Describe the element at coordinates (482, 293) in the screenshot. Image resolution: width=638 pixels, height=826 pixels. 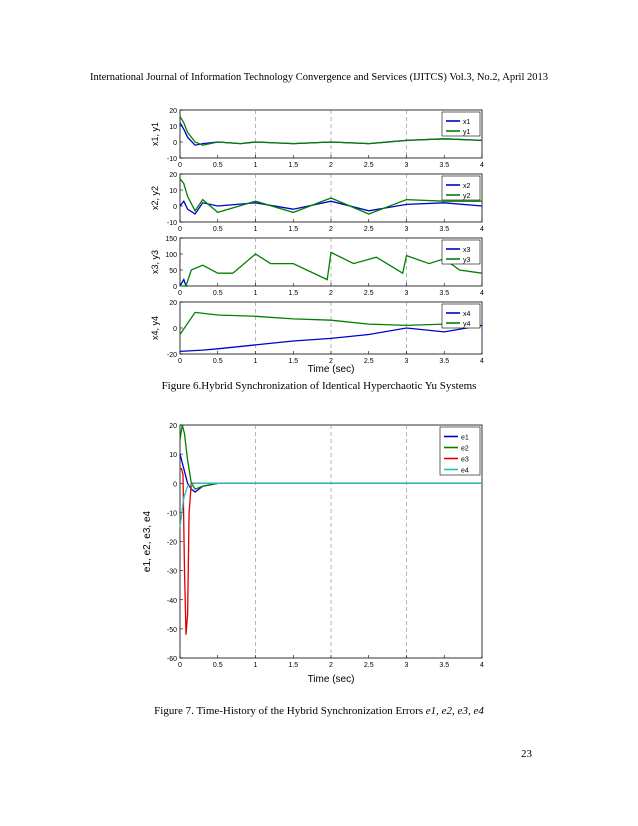
I see `fig6-panel3-xtick-label: 4` at that location.